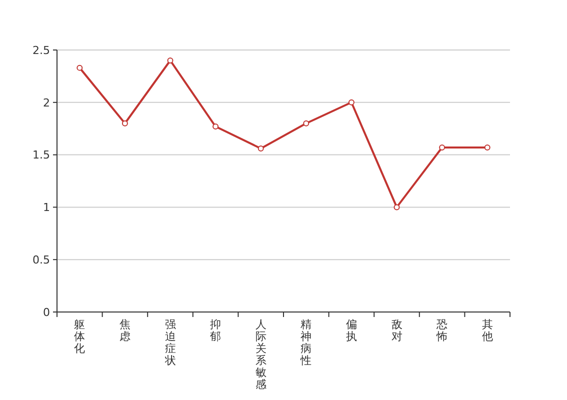  What do you see at coordinates (396, 330) in the screenshot?
I see `x-tick-label: 敌对` at bounding box center [396, 330].